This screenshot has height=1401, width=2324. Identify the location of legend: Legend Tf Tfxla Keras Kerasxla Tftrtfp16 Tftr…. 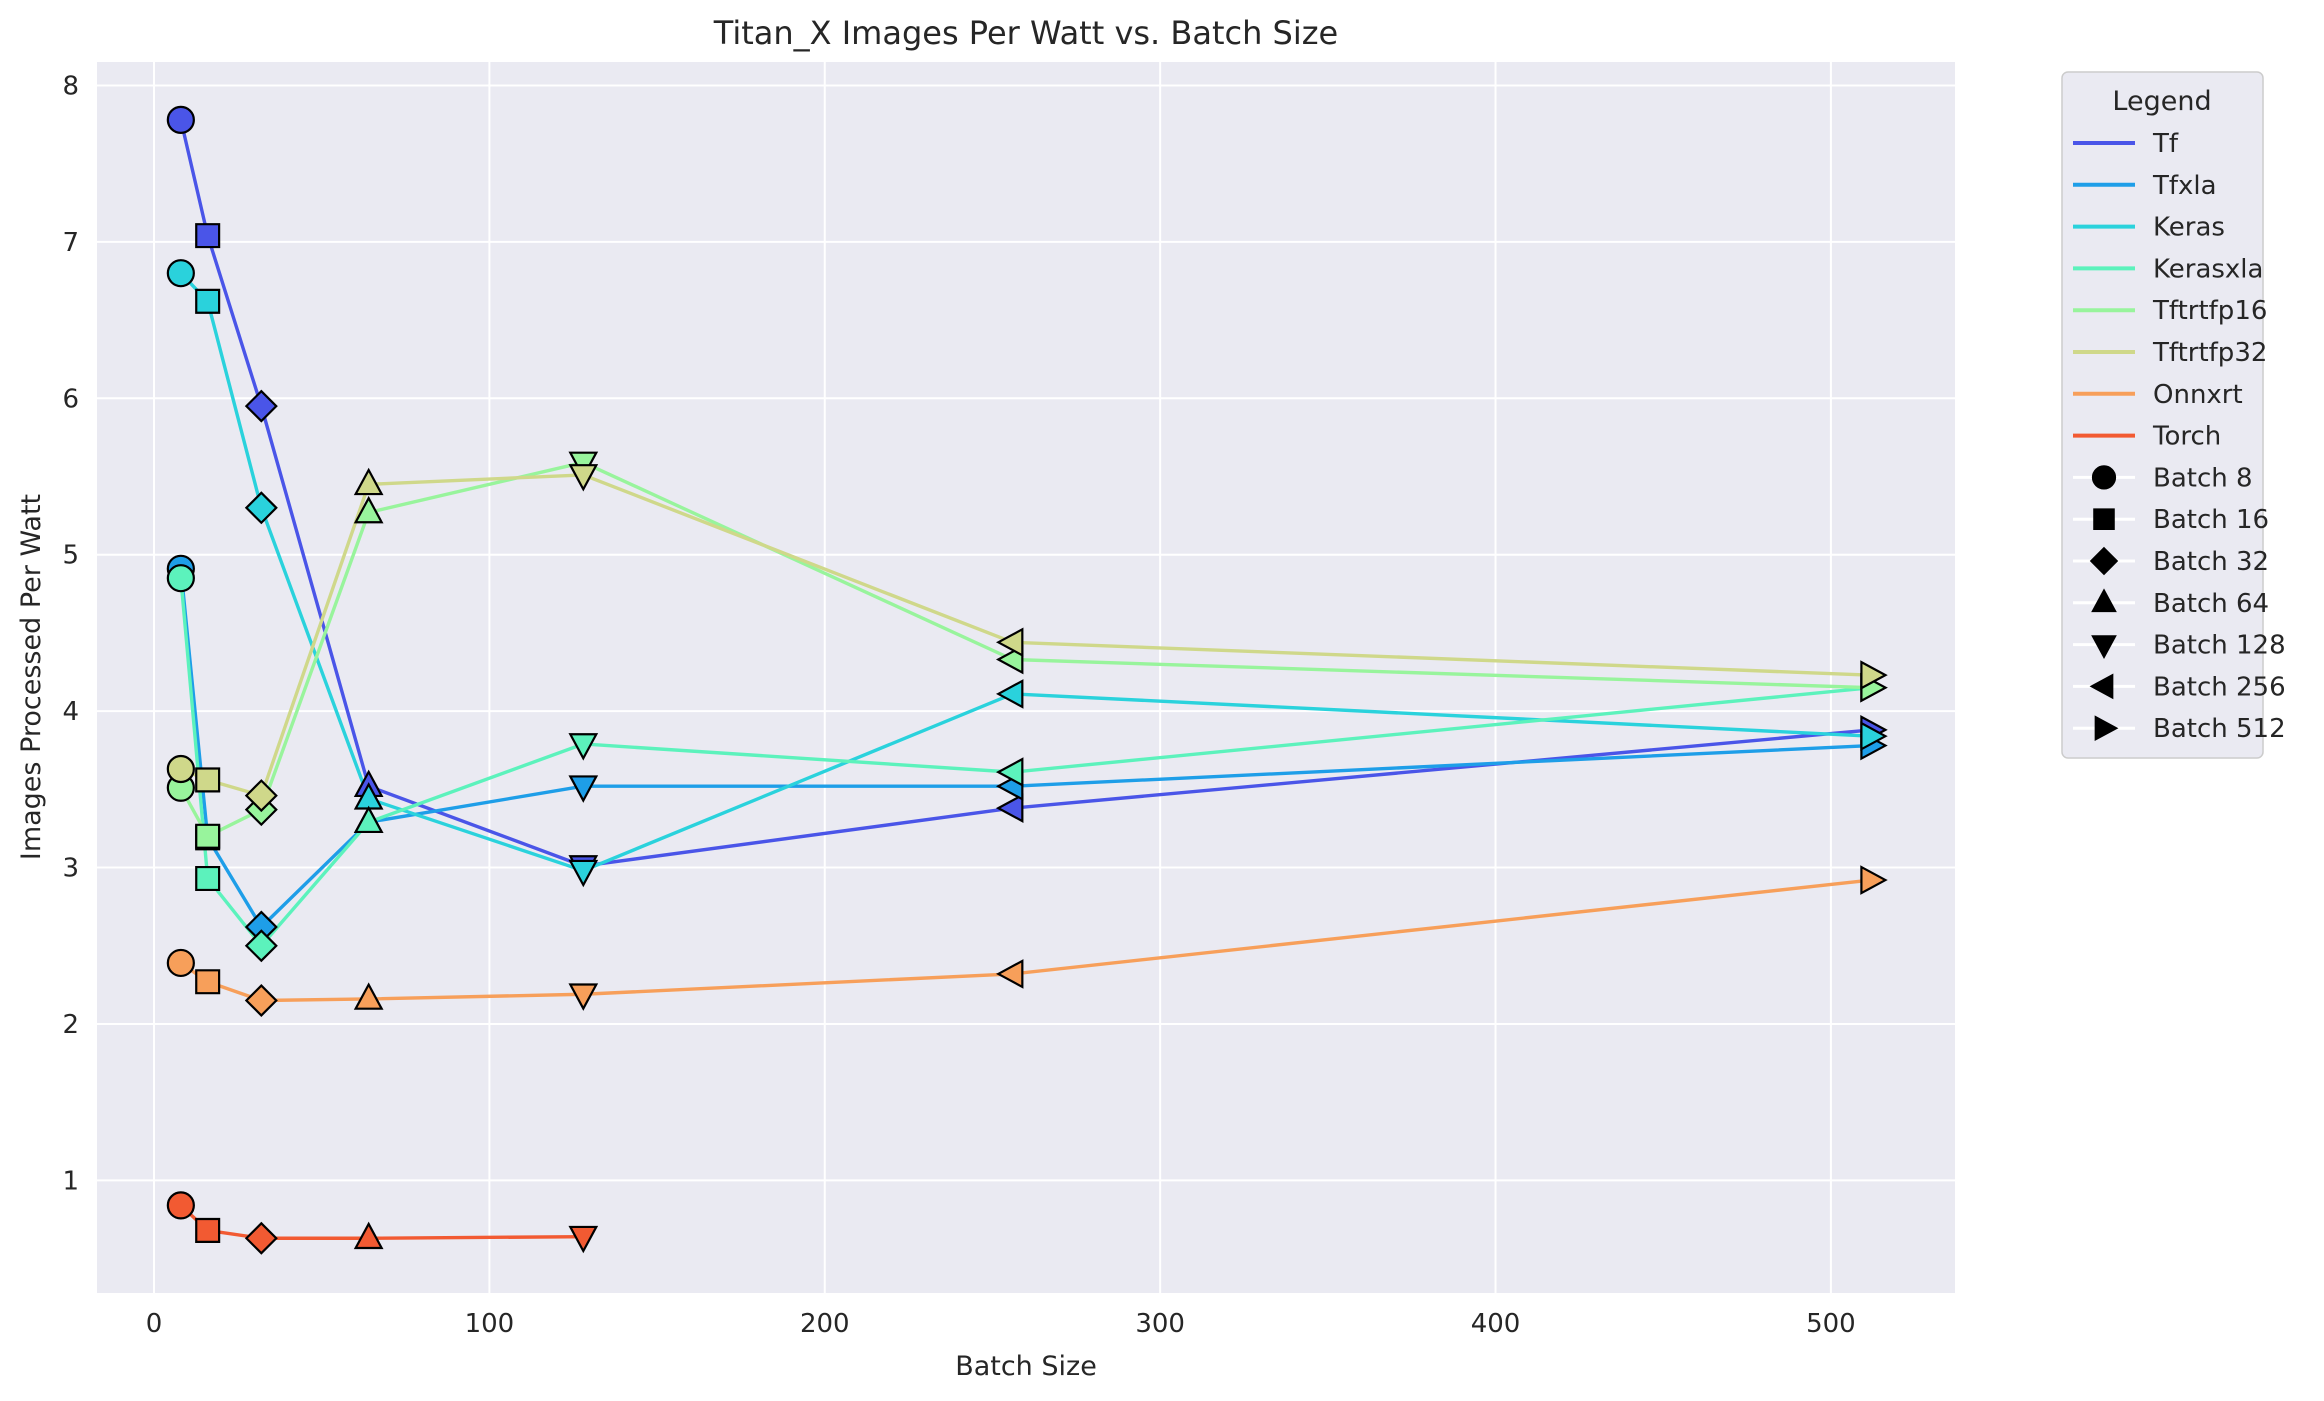
(2173, 415).